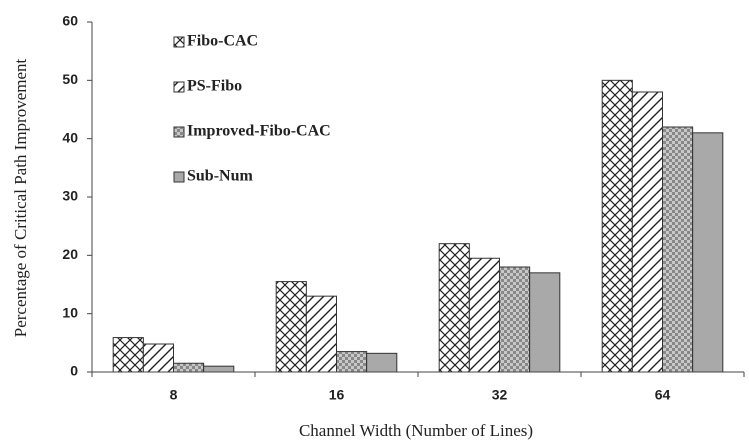  I want to click on y-tick-label: 40, so click(70, 137).